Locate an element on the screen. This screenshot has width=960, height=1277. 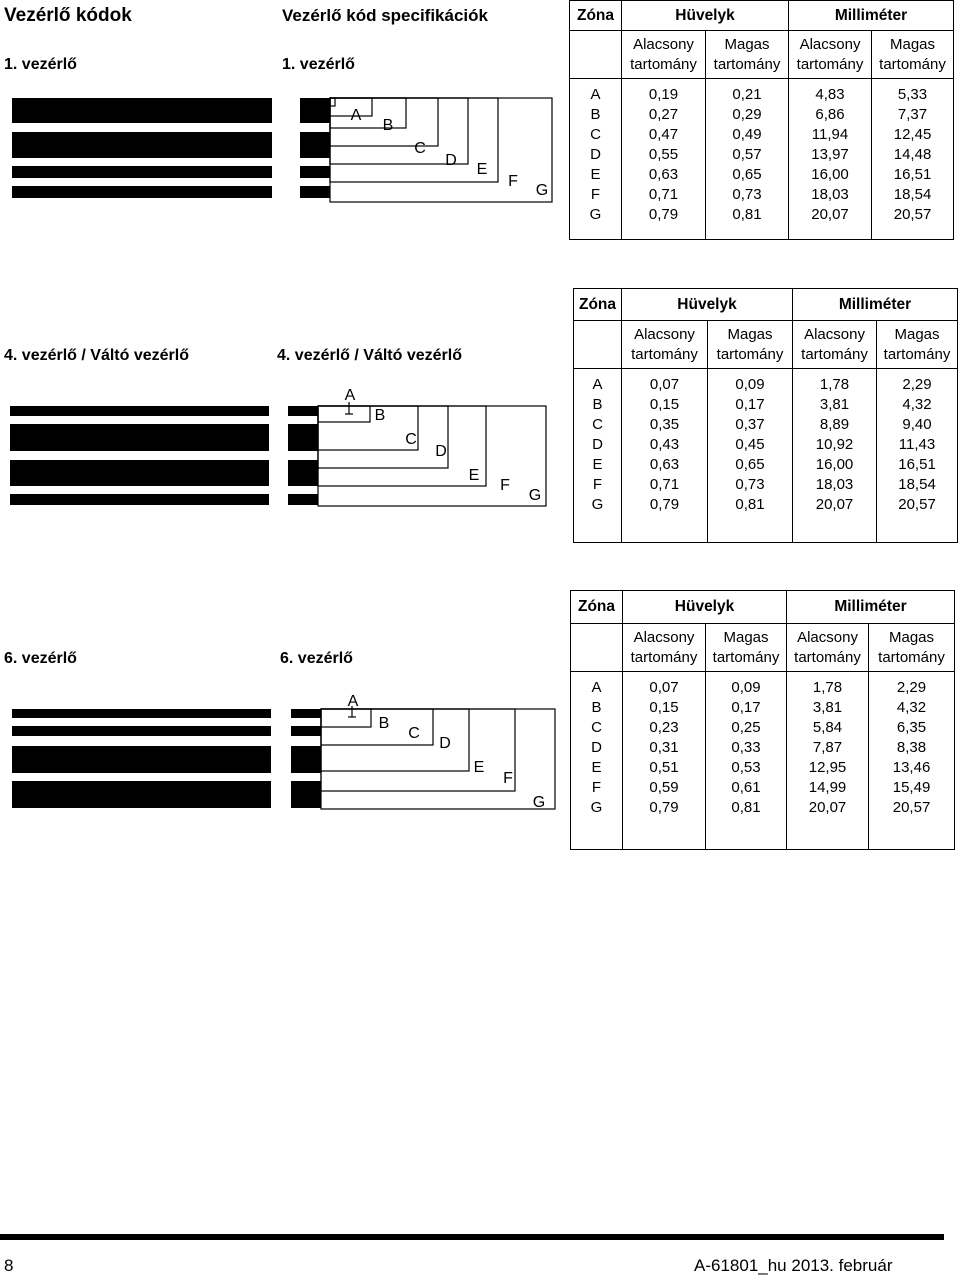
section1-left-label: 1. vezérlő is located at coordinates (40, 64).